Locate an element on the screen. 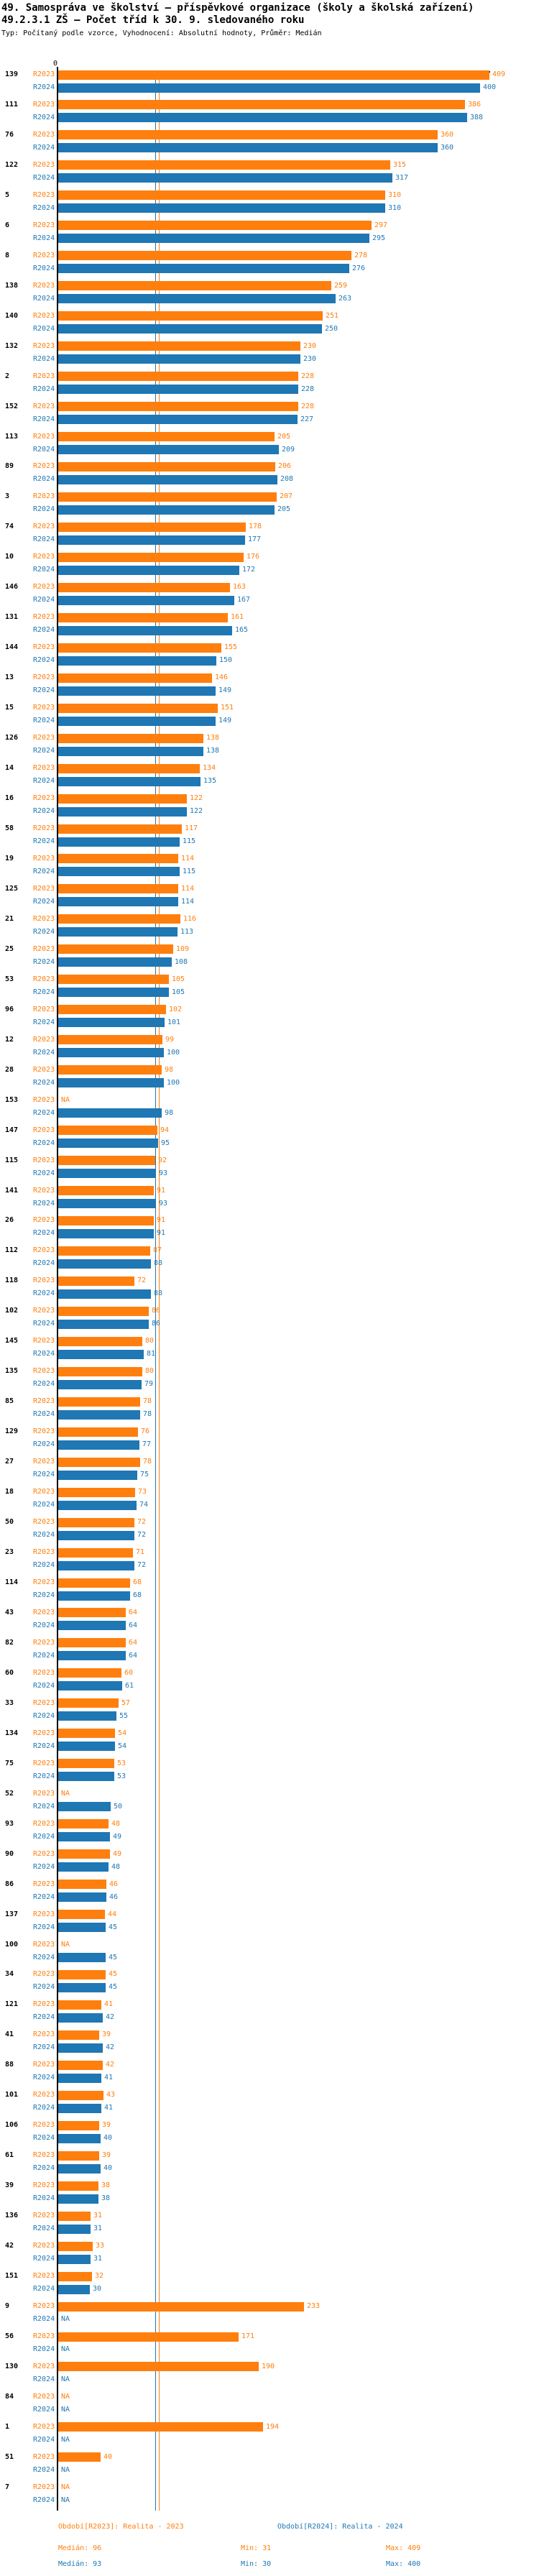 The width and height of the screenshot is (539, 2576). value-label-r2023: 176 is located at coordinates (253, 557).